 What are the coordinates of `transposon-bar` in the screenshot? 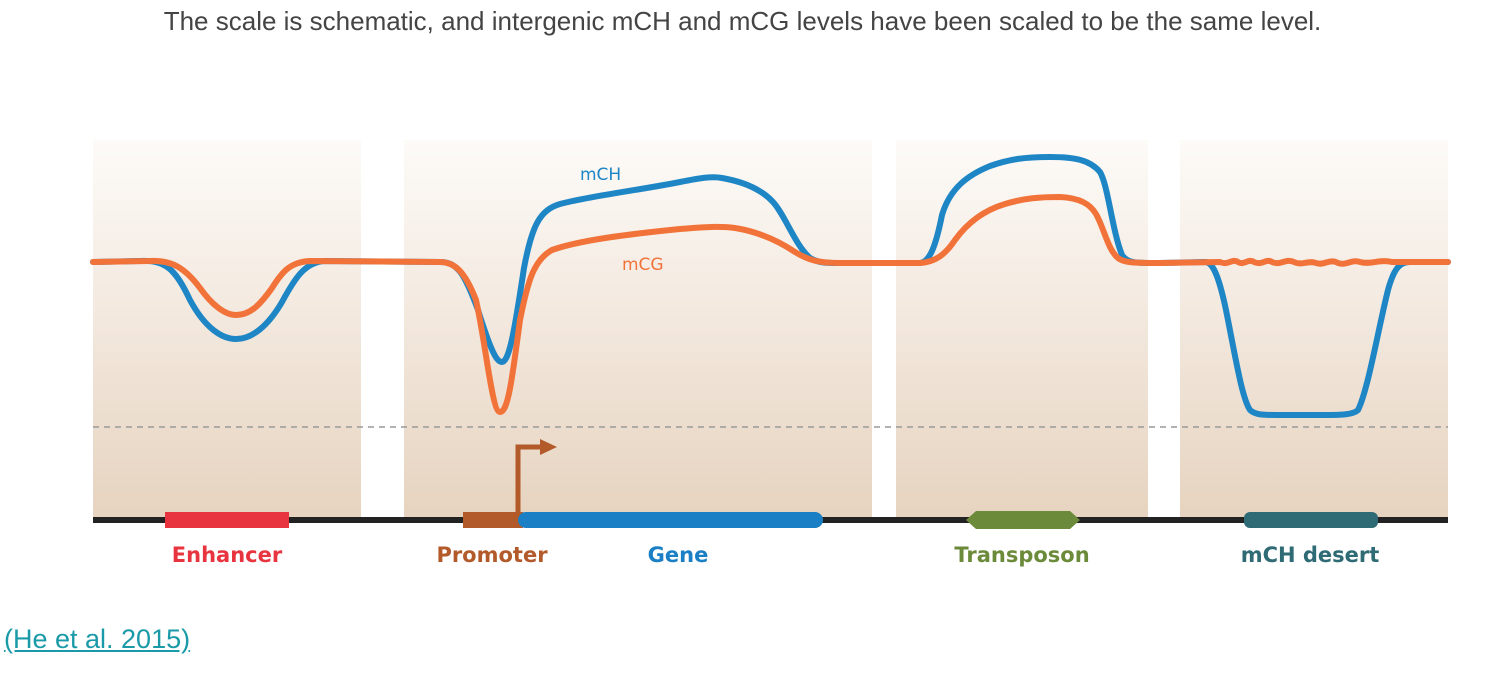 It's located at (1023, 520).